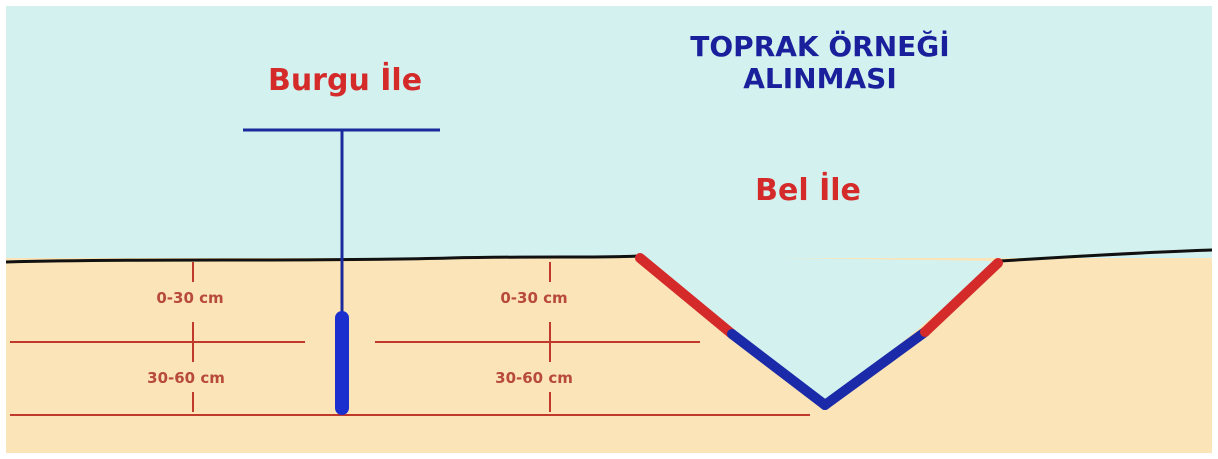  Describe the element at coordinates (819, 46) in the screenshot. I see `title-line: TOPRAK ÖRNEĞİ` at that location.